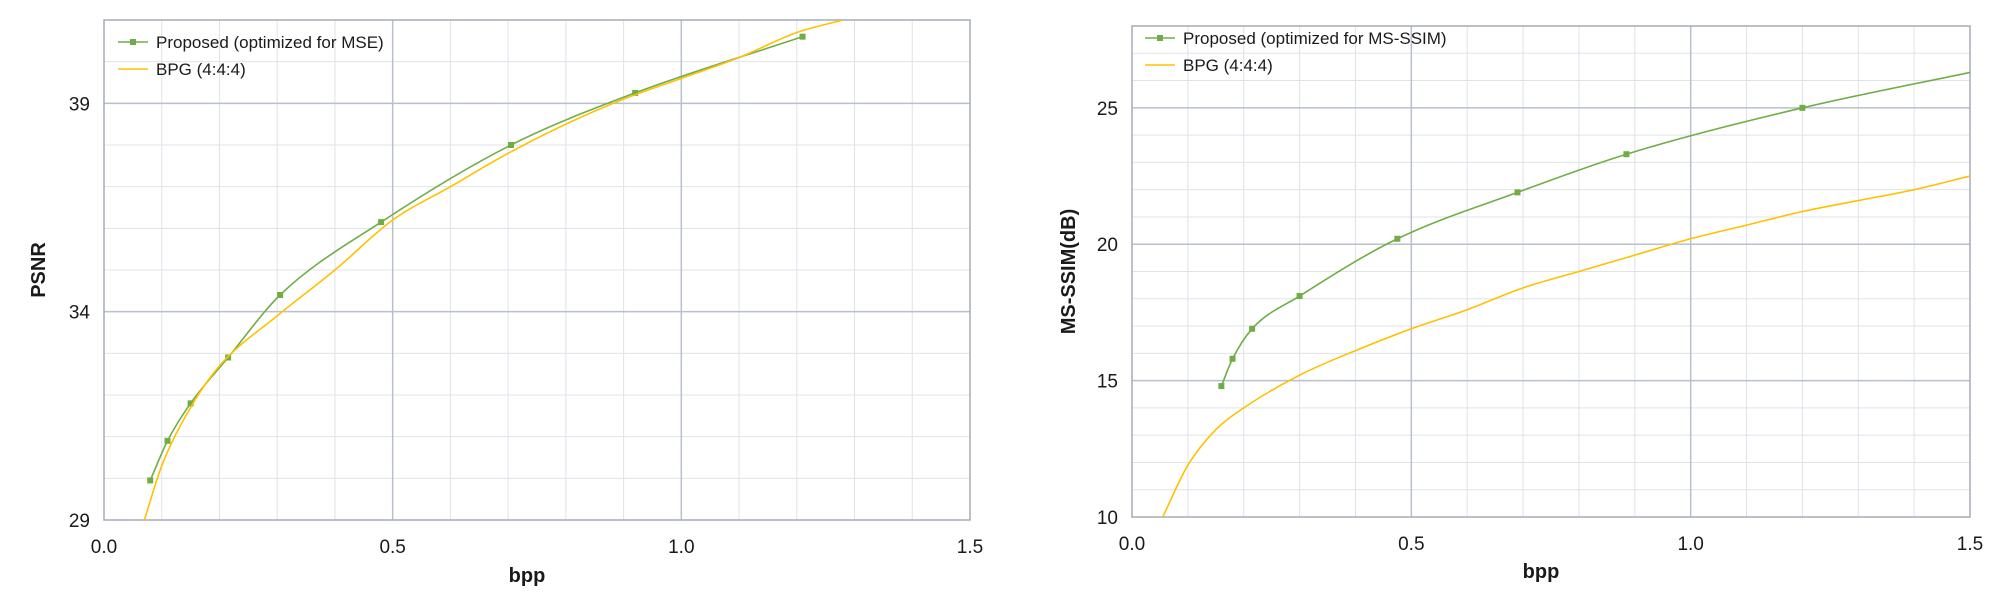 The height and width of the screenshot is (605, 2000). Describe the element at coordinates (80, 313) in the screenshot. I see `y-tick-label: 34` at that location.